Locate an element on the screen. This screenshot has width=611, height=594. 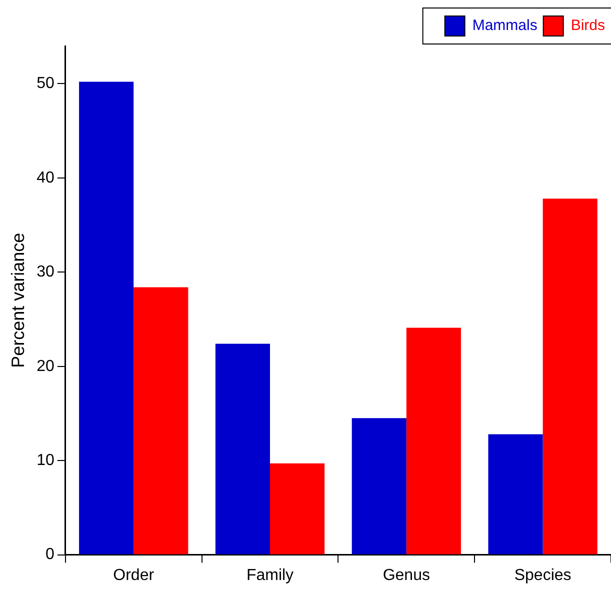
x-tick-label: Species is located at coordinates (543, 575).